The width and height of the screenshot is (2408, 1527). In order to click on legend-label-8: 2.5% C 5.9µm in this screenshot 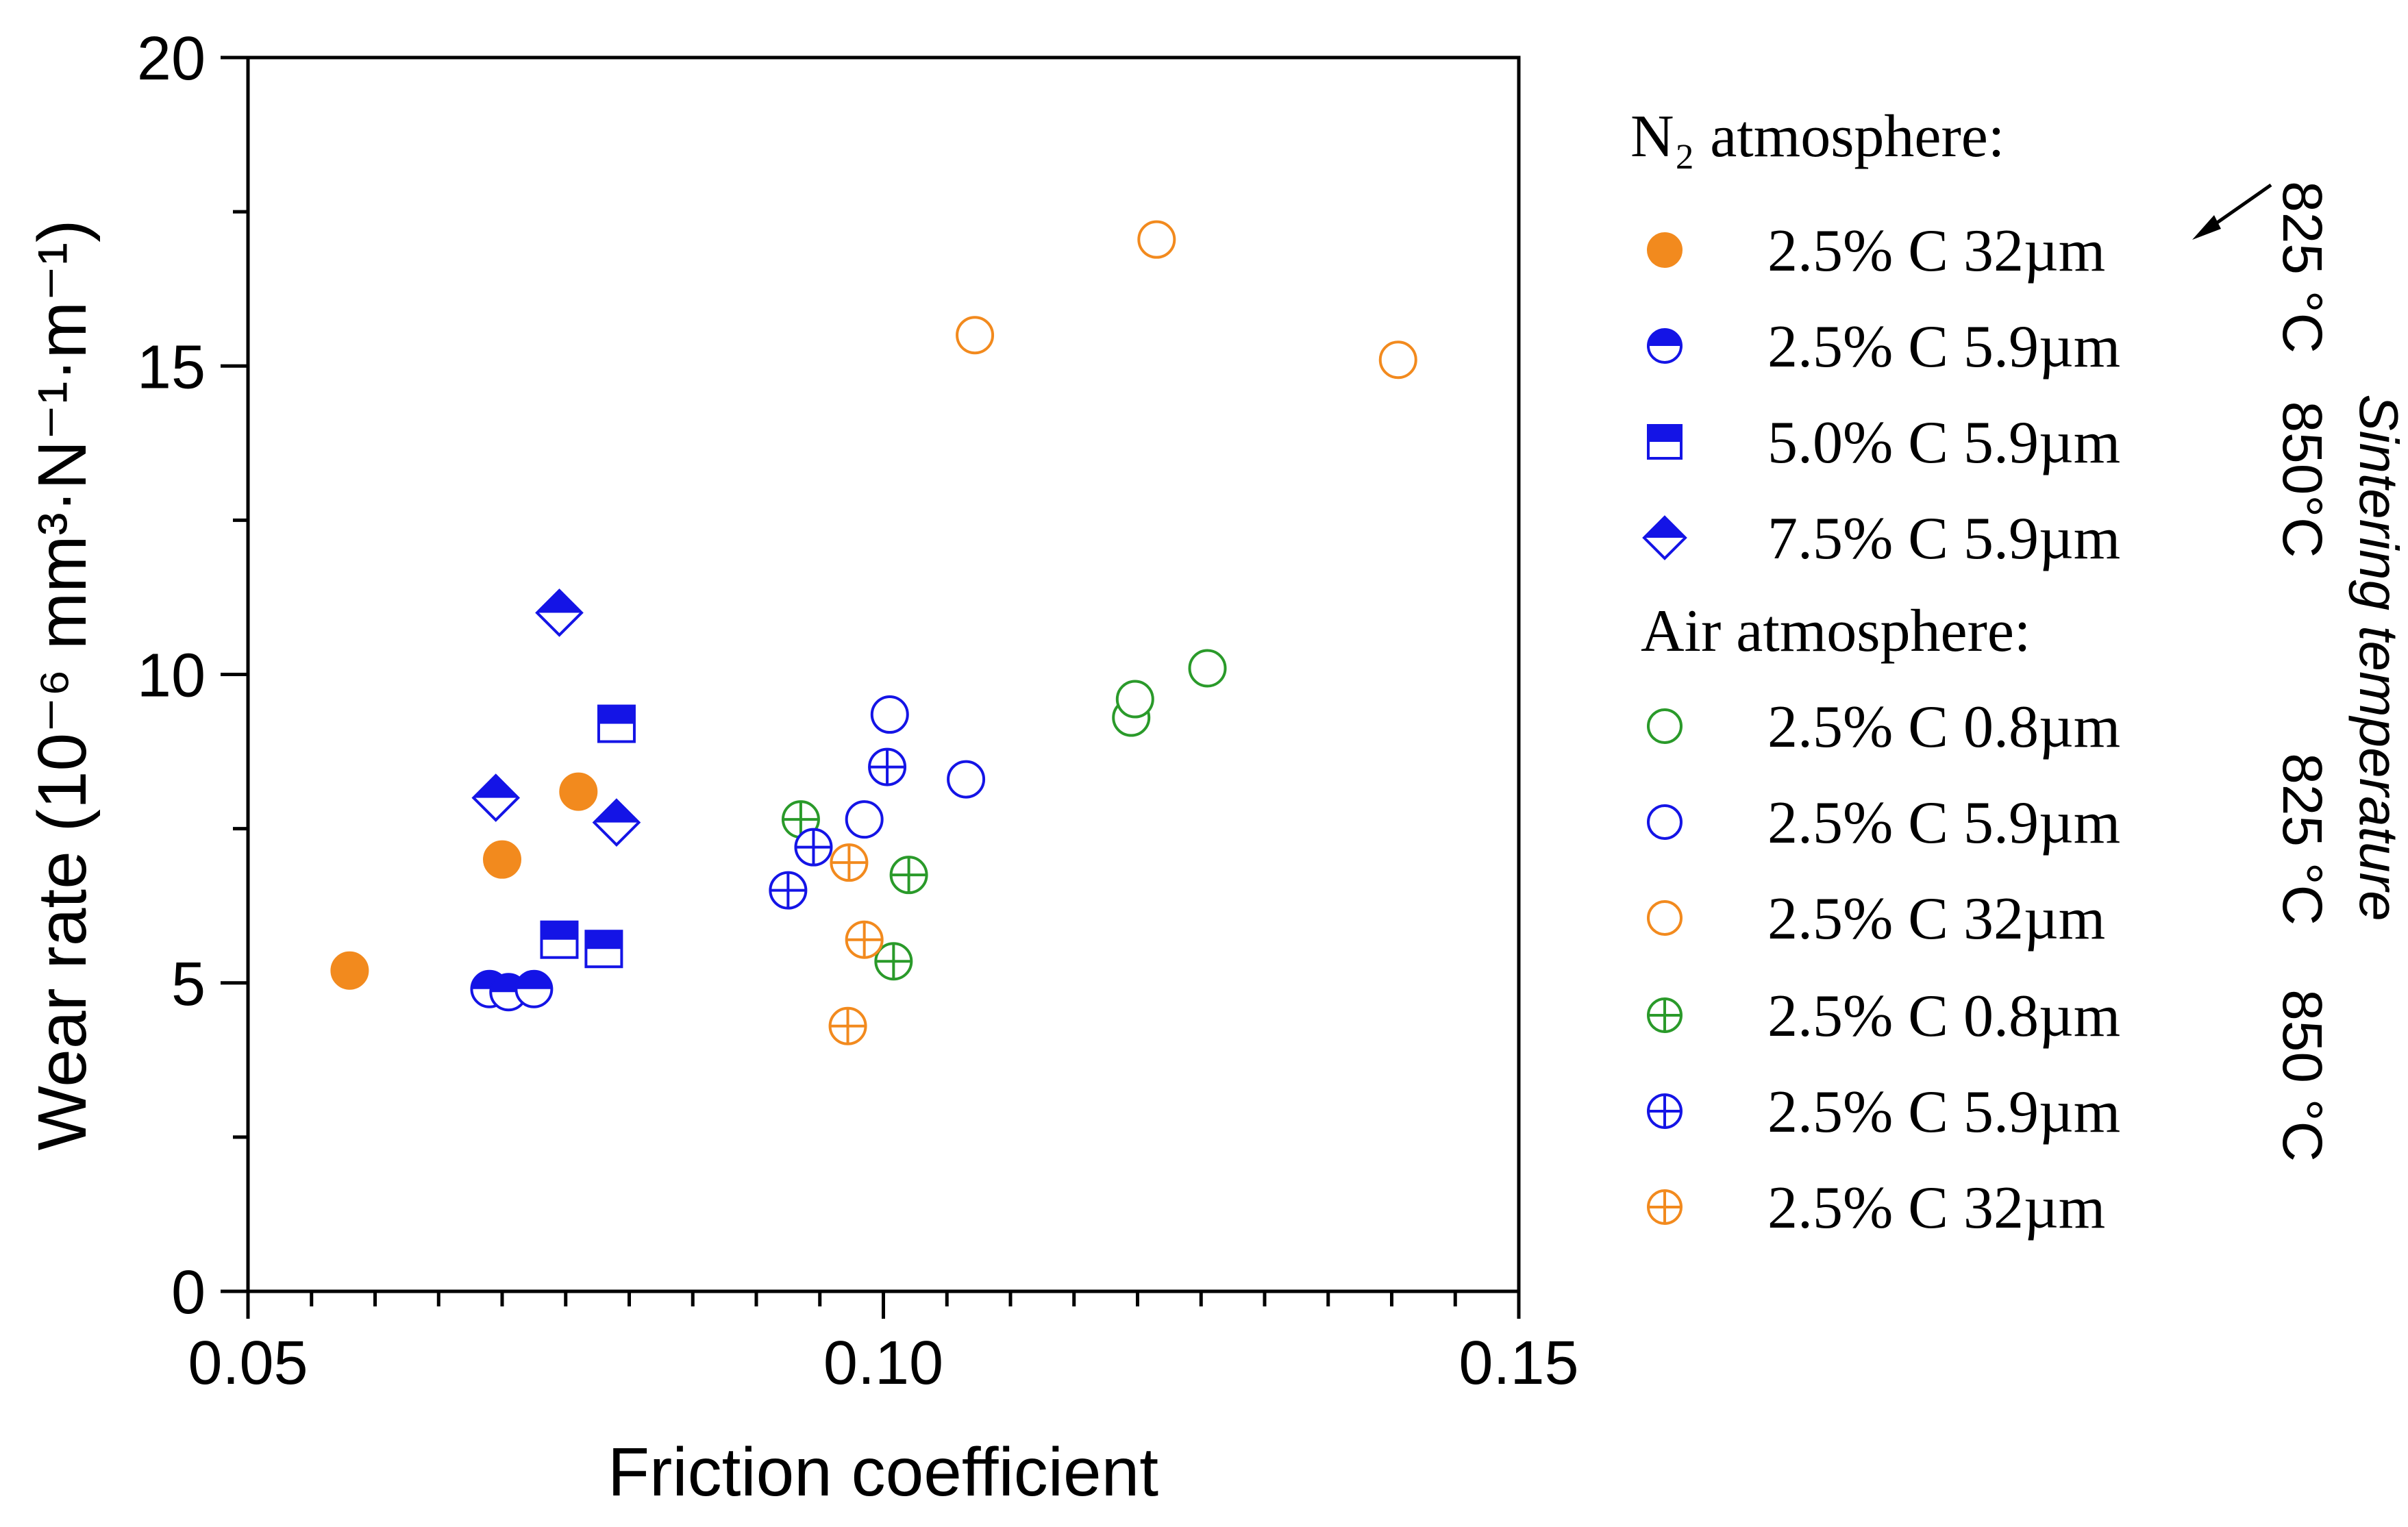, I will do `click(1943, 1112)`.